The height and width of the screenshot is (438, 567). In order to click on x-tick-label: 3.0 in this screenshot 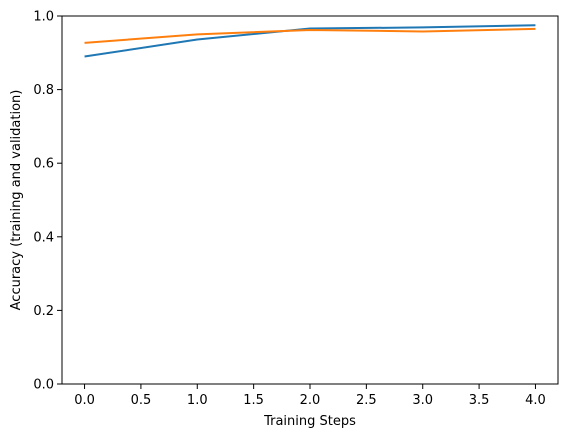, I will do `click(422, 400)`.